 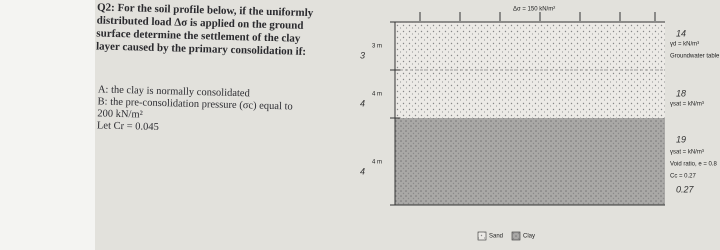 What do you see at coordinates (694, 165) in the screenshot?
I see `layer-label: Void ratio, e = 0.8` at bounding box center [694, 165].